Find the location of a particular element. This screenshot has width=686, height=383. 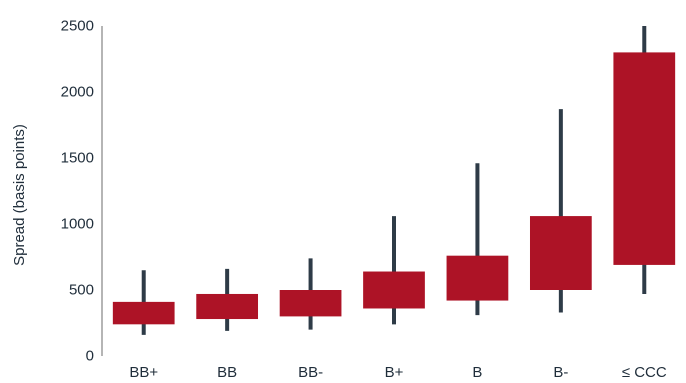

y-tick-label: 1500 is located at coordinates (77, 158).